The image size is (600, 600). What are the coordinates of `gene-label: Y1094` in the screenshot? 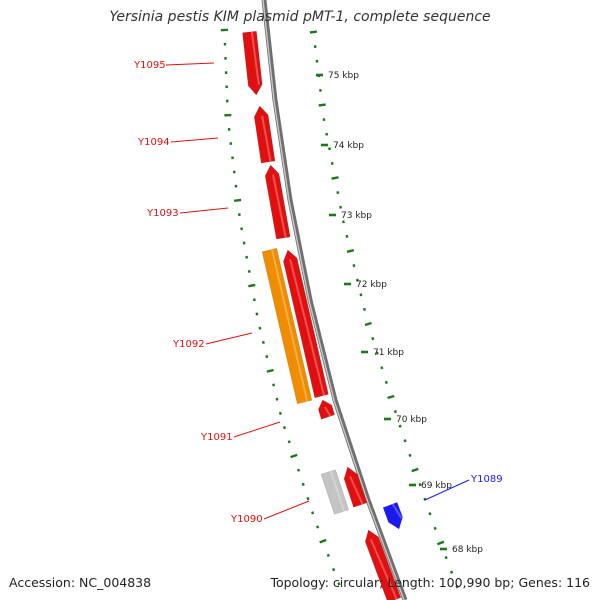 It's located at (153, 142).